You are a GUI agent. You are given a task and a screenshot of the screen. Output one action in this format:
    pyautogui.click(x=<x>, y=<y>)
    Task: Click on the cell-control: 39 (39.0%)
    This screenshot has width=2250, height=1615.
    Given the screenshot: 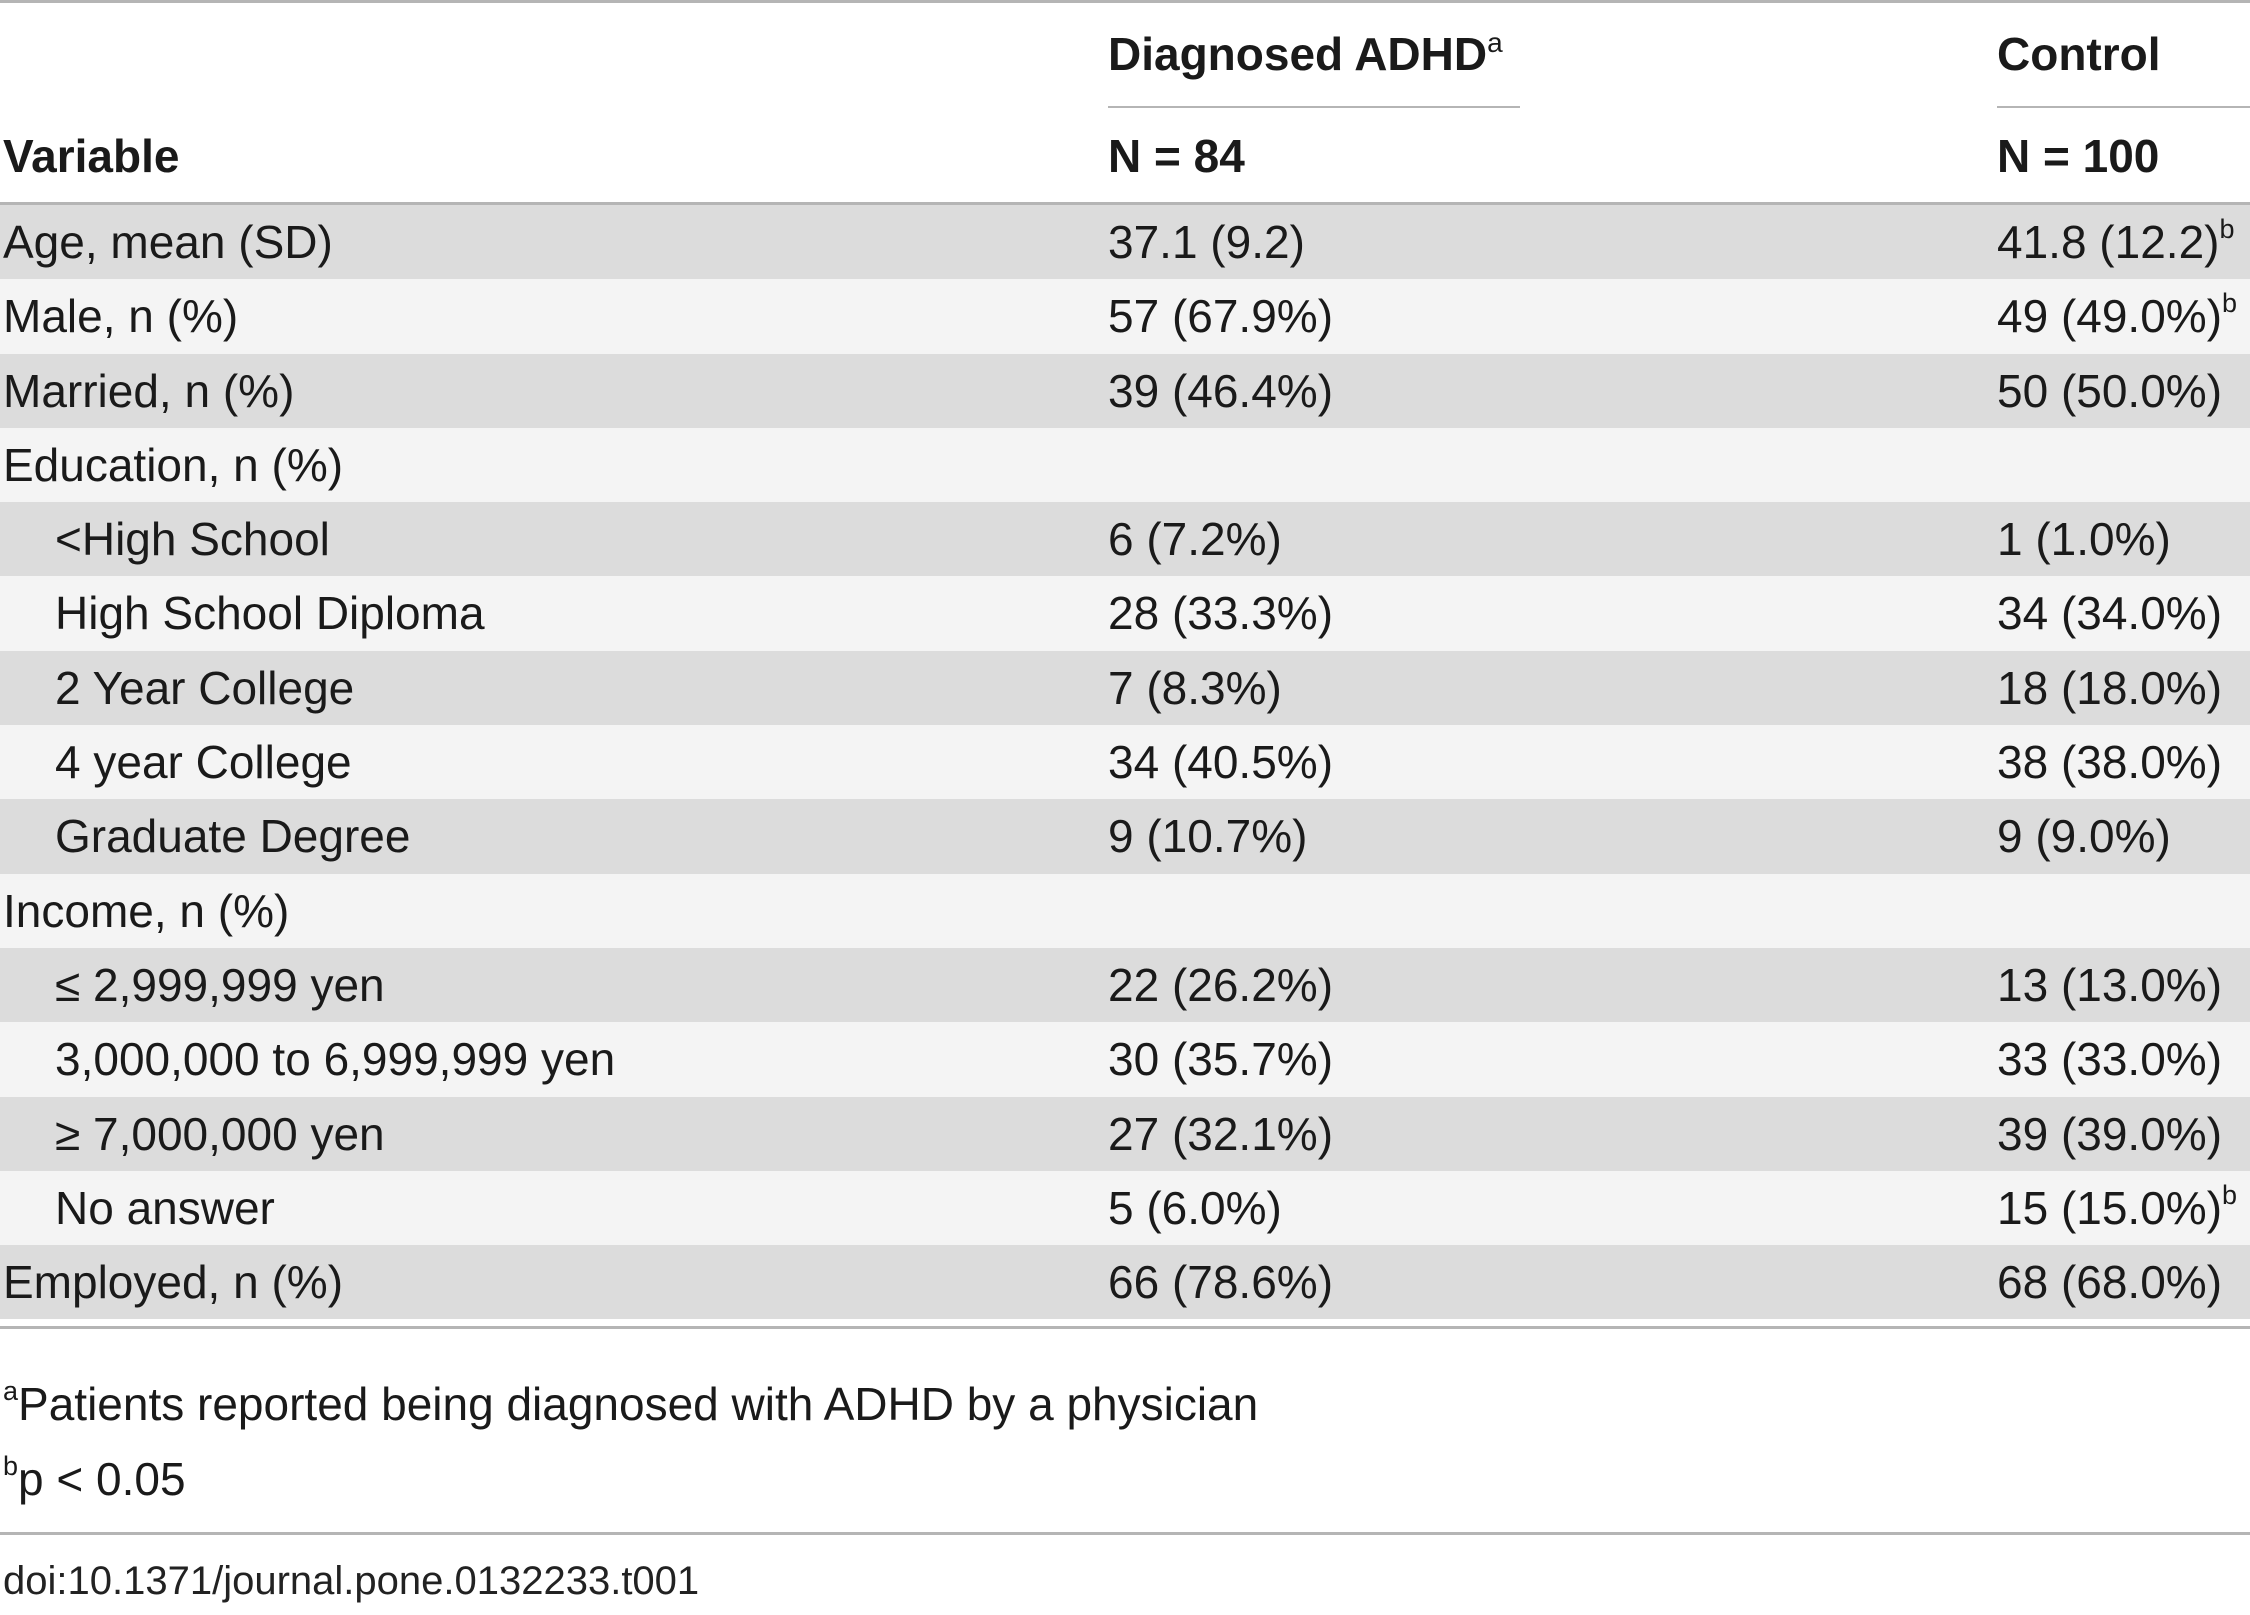 What is the action you would take?
    pyautogui.click(x=2109, y=1134)
    